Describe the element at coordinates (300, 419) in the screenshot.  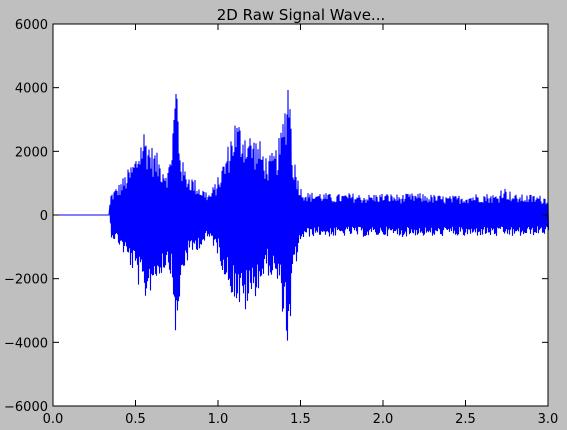
I see `x-tick-label: 1.5` at that location.